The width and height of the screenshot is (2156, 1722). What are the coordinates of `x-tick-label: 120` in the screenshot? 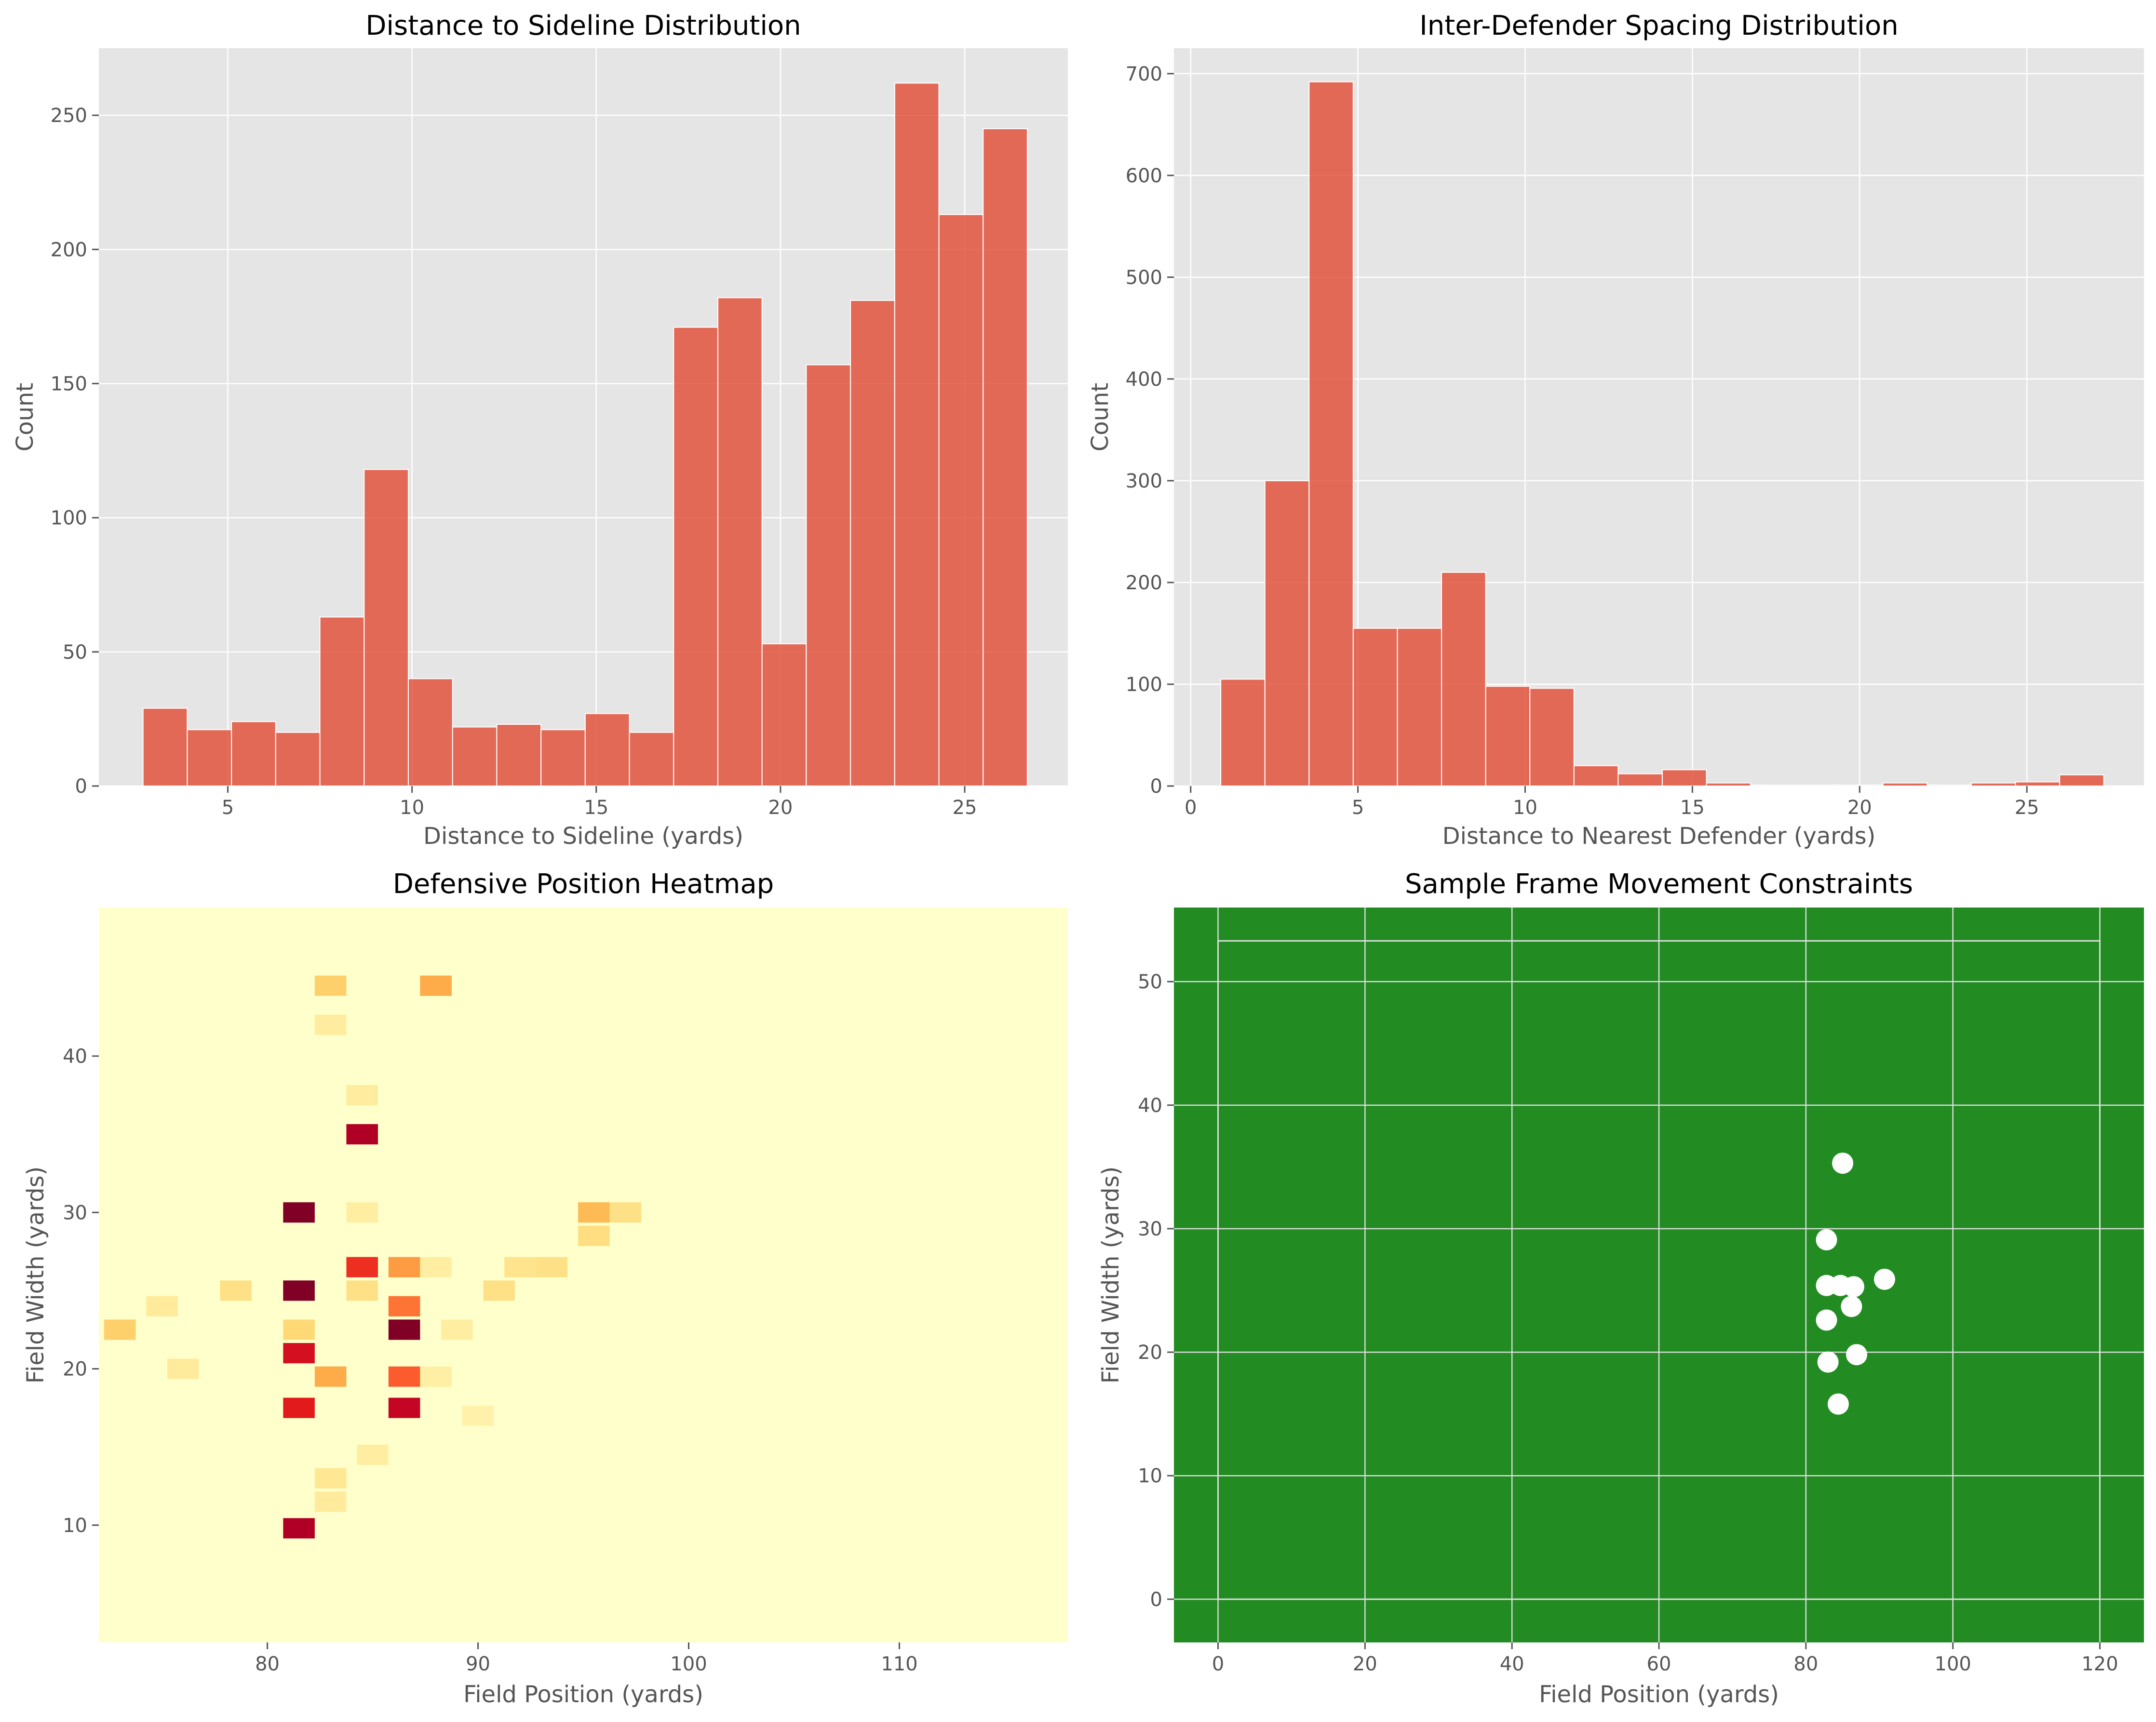 It's located at (2099, 1664).